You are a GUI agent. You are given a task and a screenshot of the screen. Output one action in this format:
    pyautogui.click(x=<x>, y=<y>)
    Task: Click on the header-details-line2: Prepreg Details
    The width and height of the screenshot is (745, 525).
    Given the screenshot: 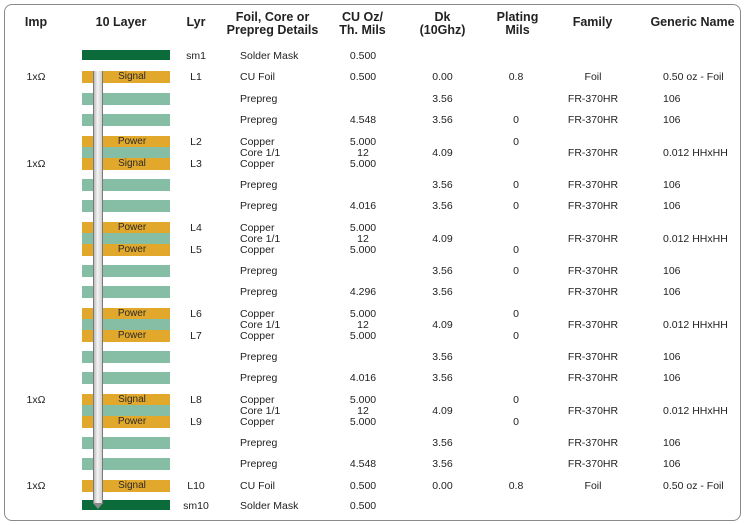 What is the action you would take?
    pyautogui.click(x=272, y=30)
    